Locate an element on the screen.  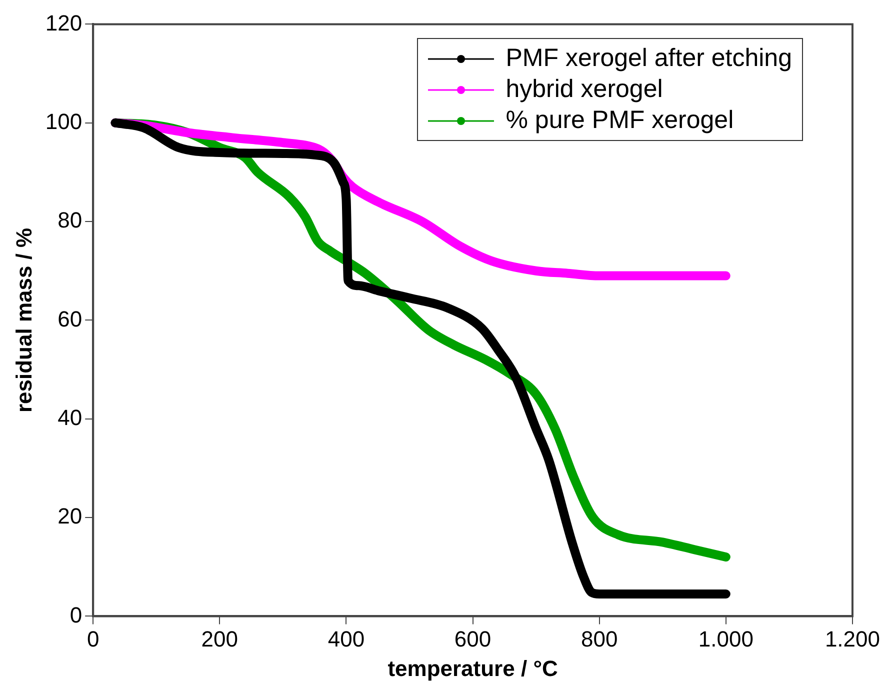
legend-label: % pure PMF xerogel is located at coordinates (620, 120).